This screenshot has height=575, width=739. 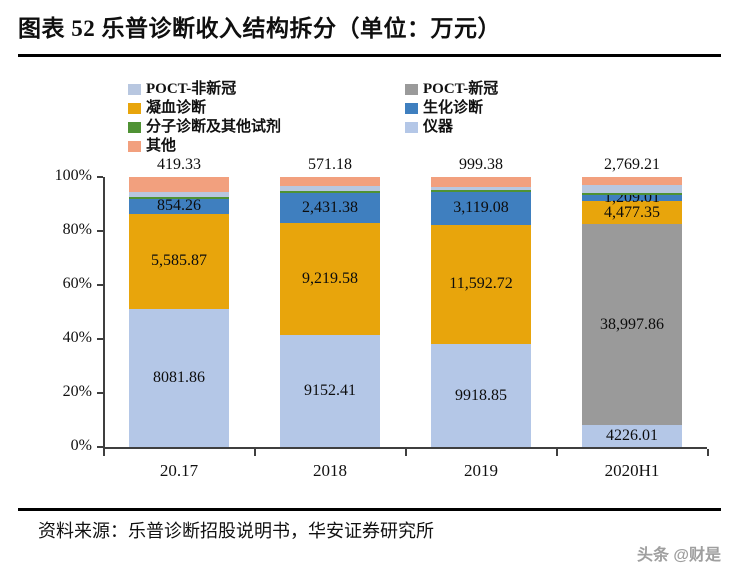 I want to click on bar-total-value: 999.38, so click(x=481, y=164).